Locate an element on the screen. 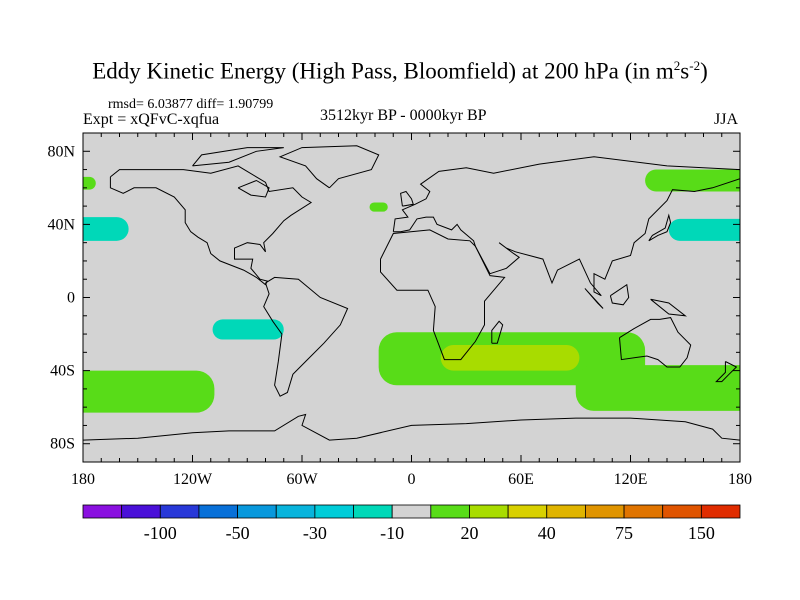 Image resolution: width=800 pixels, height=600 pixels. lat-tick-label: 40S is located at coordinates (62, 371).